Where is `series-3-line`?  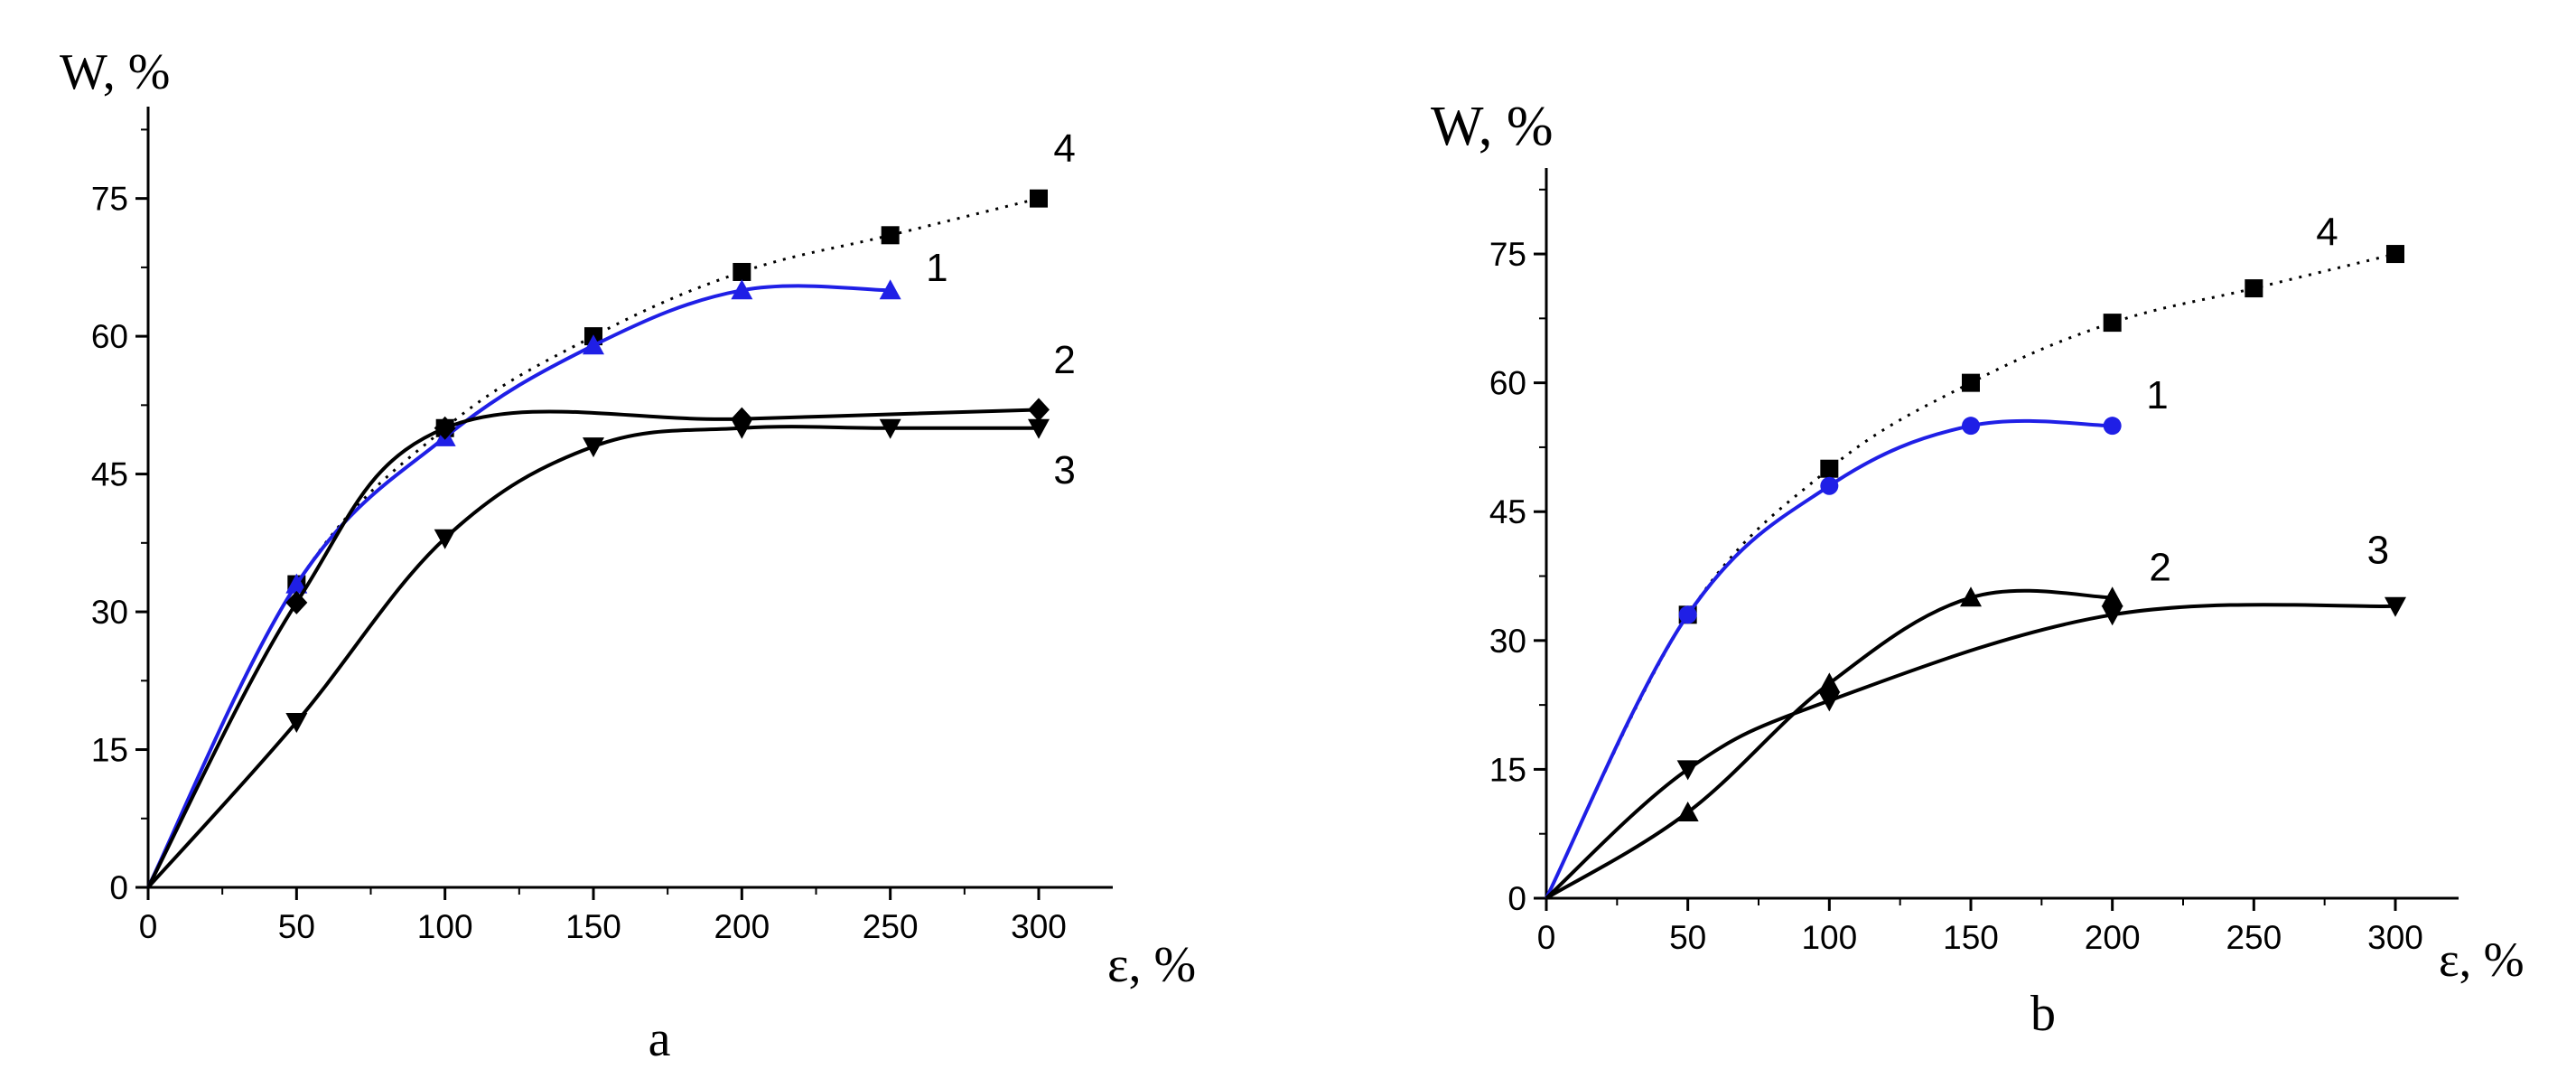
series-3-line is located at coordinates (1970, 751).